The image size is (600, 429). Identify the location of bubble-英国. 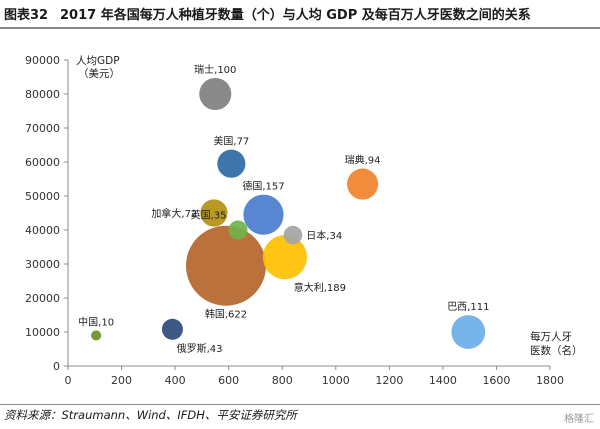
(238, 230).